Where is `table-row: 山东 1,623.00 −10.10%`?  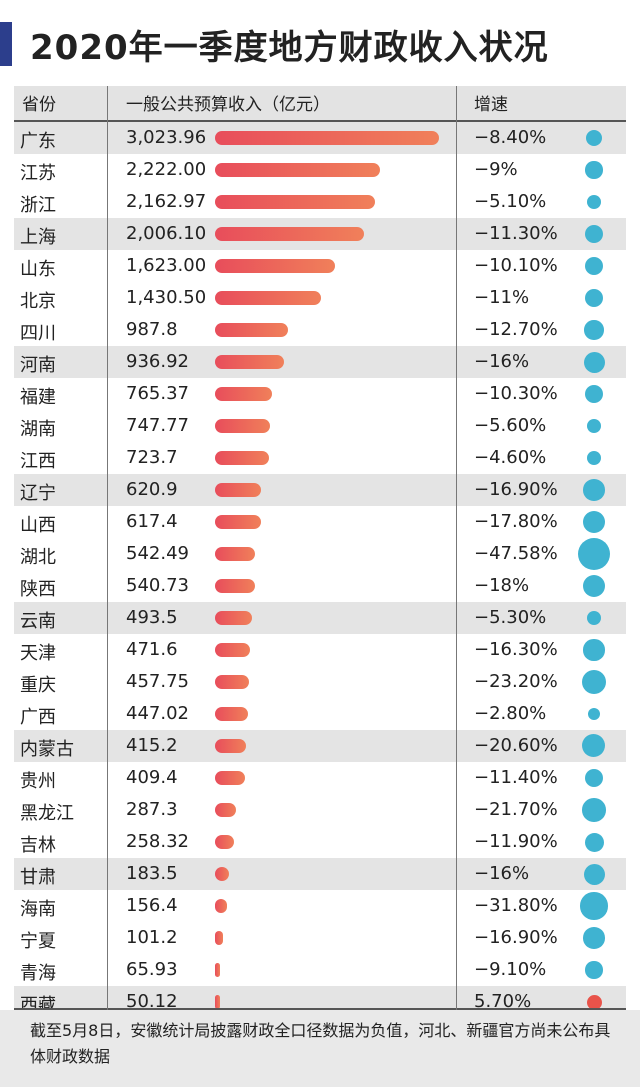 table-row: 山东 1,623.00 −10.10% is located at coordinates (320, 266).